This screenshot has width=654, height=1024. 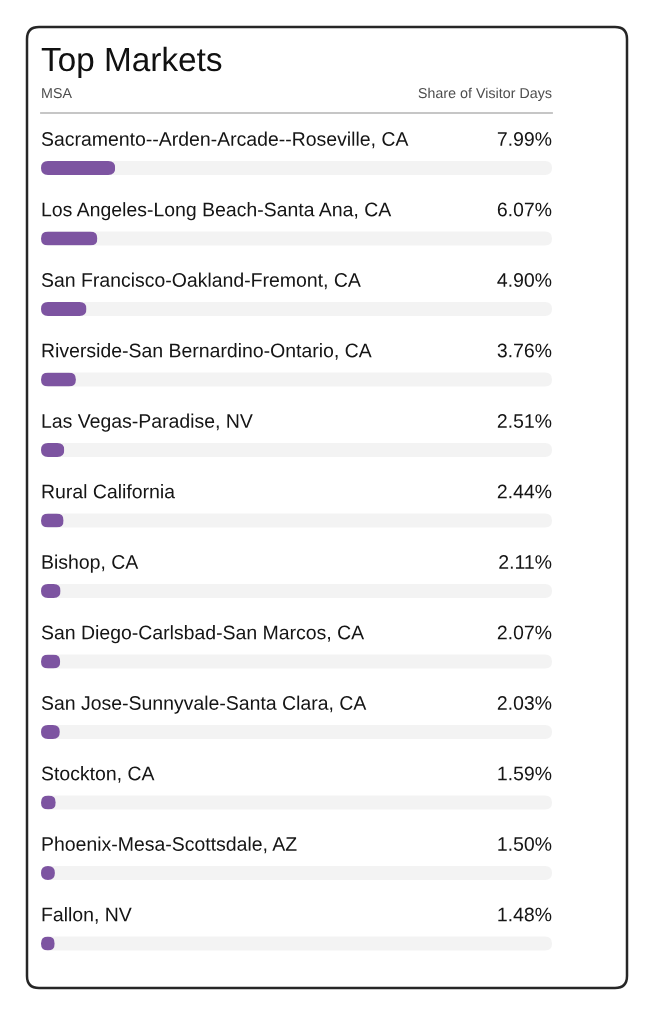 What do you see at coordinates (524, 632) in the screenshot?
I see `data-label: 2.07%` at bounding box center [524, 632].